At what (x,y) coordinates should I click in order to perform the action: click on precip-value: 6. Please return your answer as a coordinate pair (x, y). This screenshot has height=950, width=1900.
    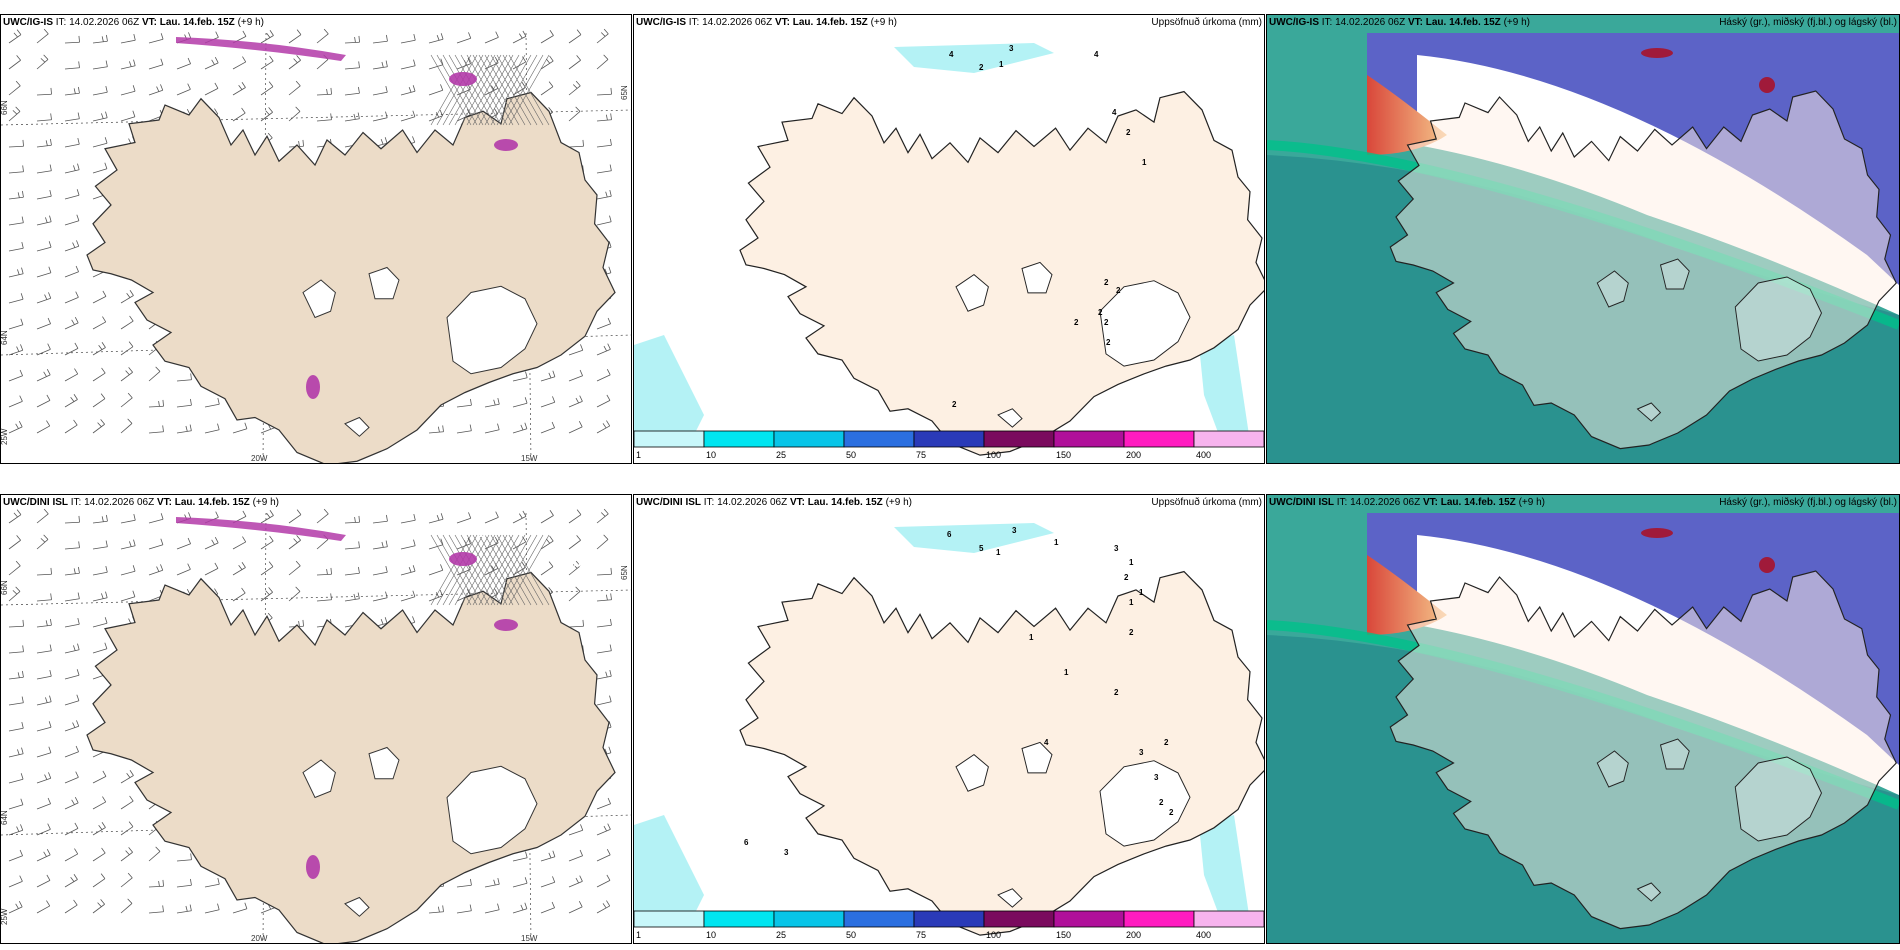
    Looking at the image, I should click on (746, 842).